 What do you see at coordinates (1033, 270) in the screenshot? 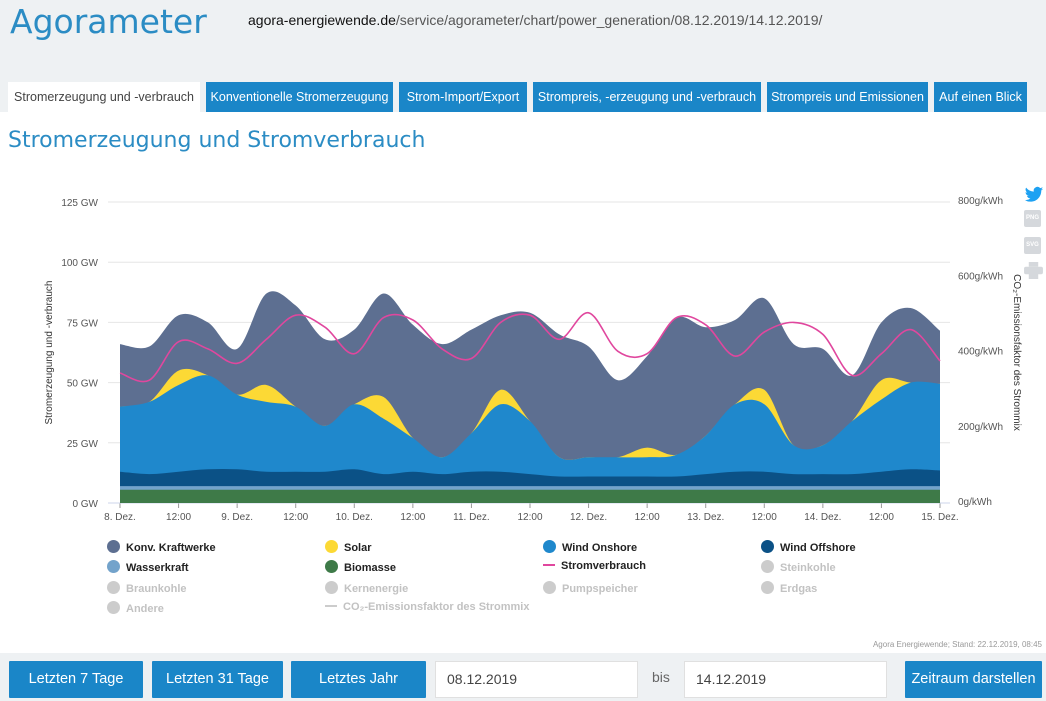
I see `print-icon` at bounding box center [1033, 270].